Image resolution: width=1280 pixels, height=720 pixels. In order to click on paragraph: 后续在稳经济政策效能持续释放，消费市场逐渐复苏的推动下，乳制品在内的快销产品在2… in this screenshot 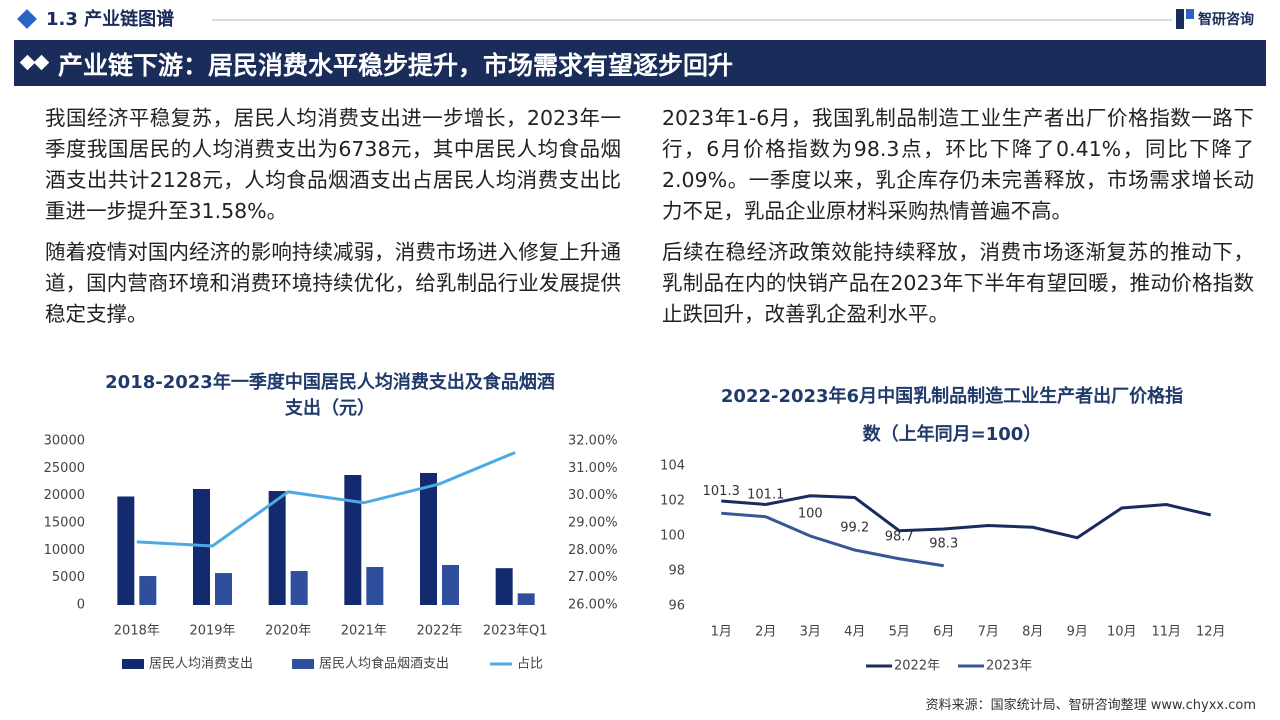, I will do `click(958, 283)`.